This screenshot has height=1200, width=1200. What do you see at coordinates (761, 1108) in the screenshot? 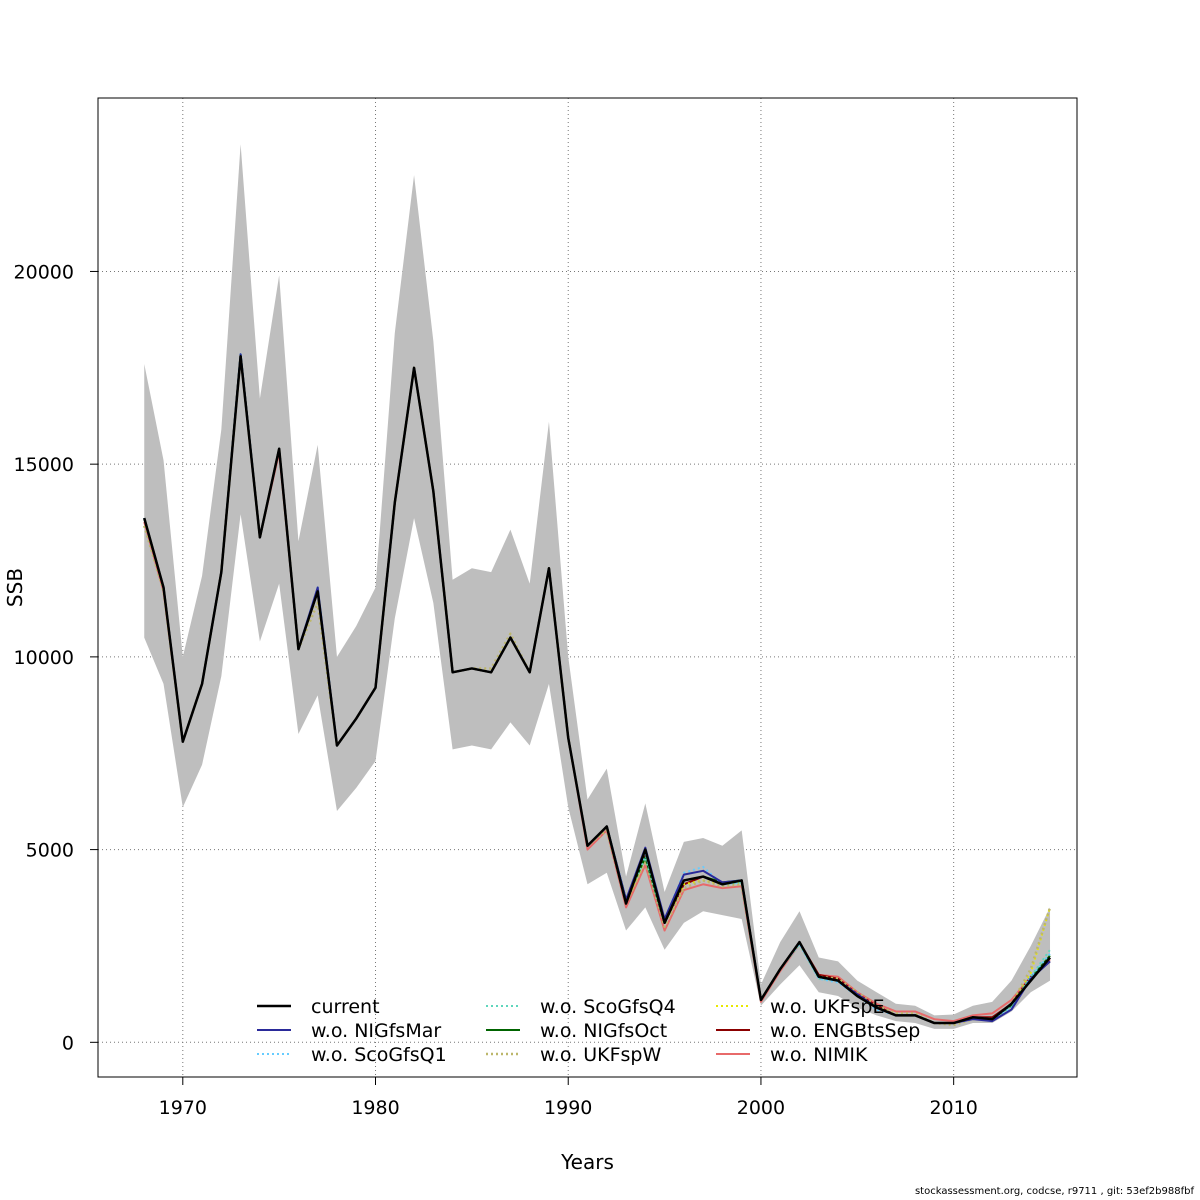
I see `x-tick-label: 2000` at bounding box center [761, 1108].